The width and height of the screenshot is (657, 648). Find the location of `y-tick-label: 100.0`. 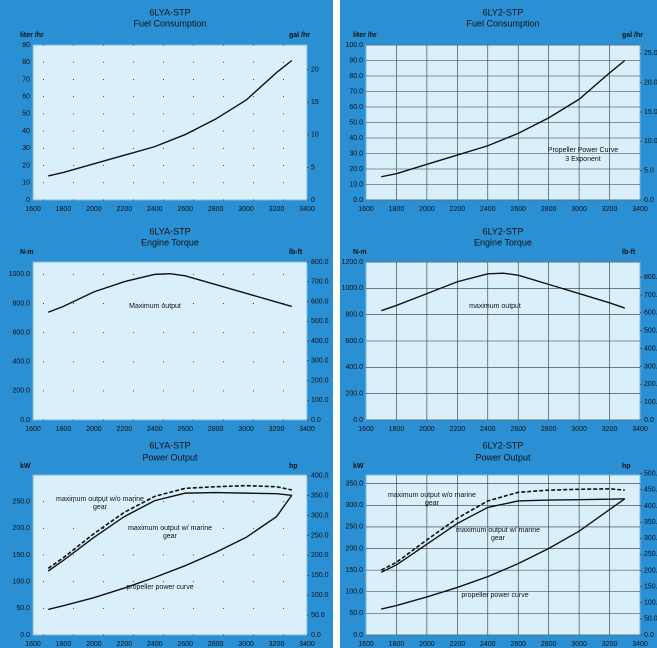

y-tick-label: 100.0 is located at coordinates (354, 45).